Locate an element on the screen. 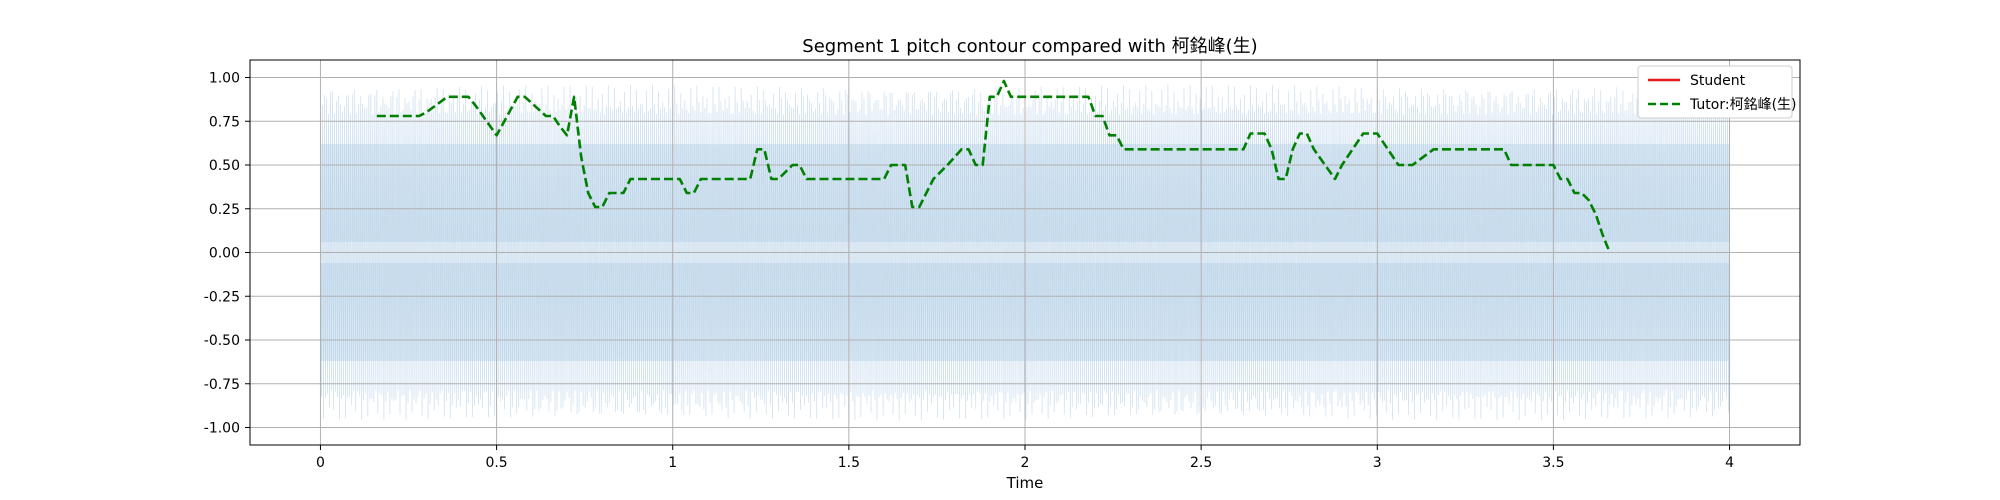  legend-label: Tutor:柯銘峰(生) is located at coordinates (1743, 105).